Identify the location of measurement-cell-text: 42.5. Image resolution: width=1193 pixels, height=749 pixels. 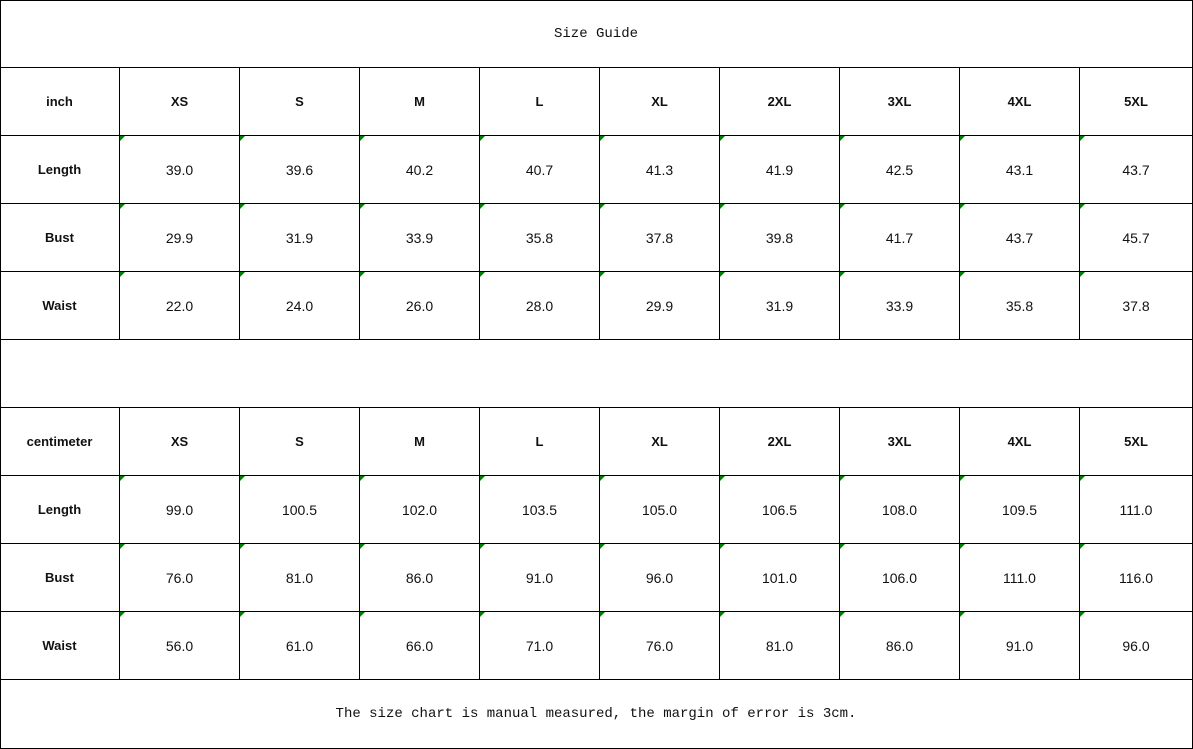
(899, 169).